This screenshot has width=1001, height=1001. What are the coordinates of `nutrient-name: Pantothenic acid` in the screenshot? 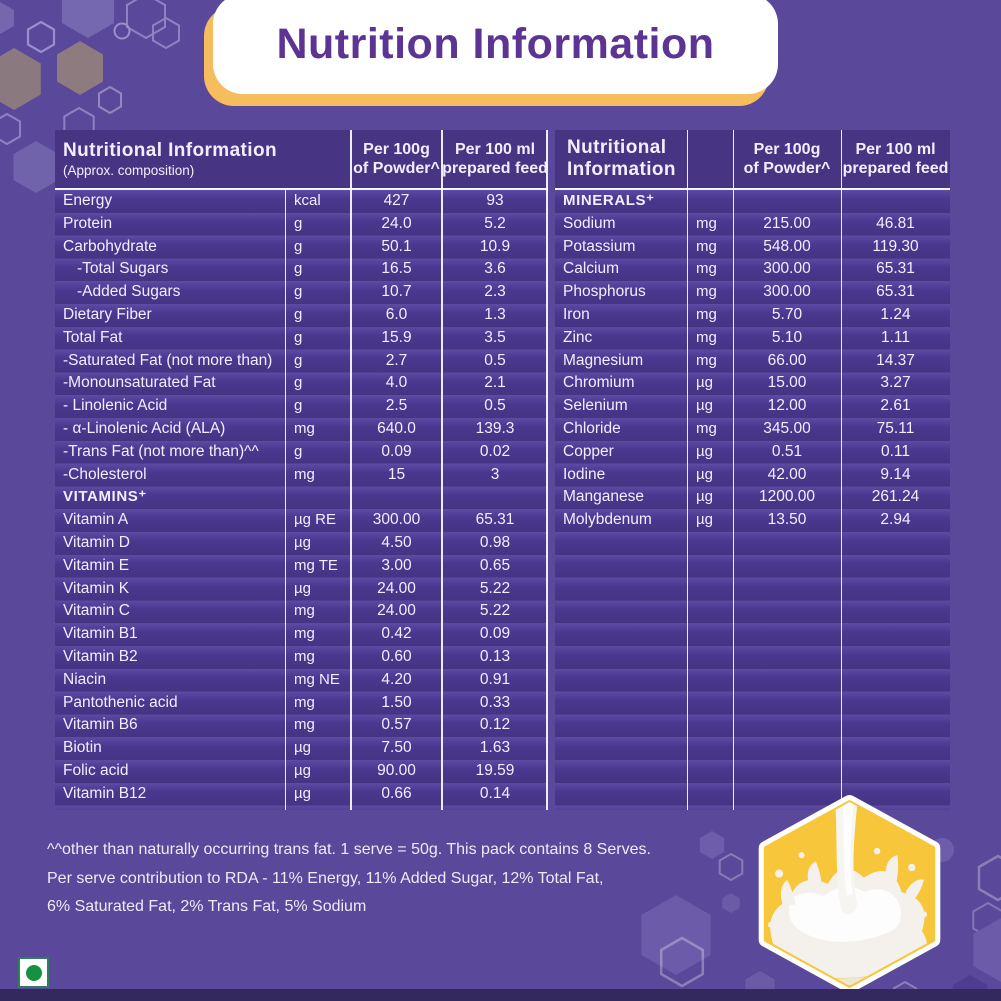 It's located at (120, 702).